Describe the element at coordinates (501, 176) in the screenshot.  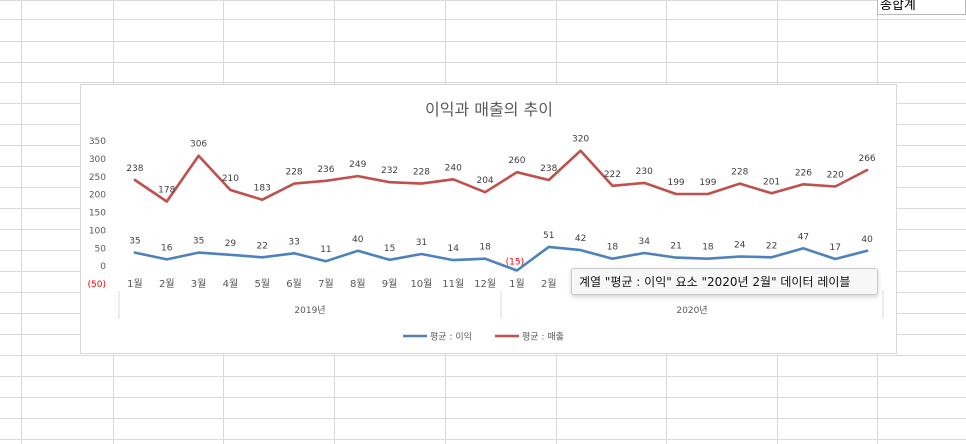
I see `sales-series-line` at that location.